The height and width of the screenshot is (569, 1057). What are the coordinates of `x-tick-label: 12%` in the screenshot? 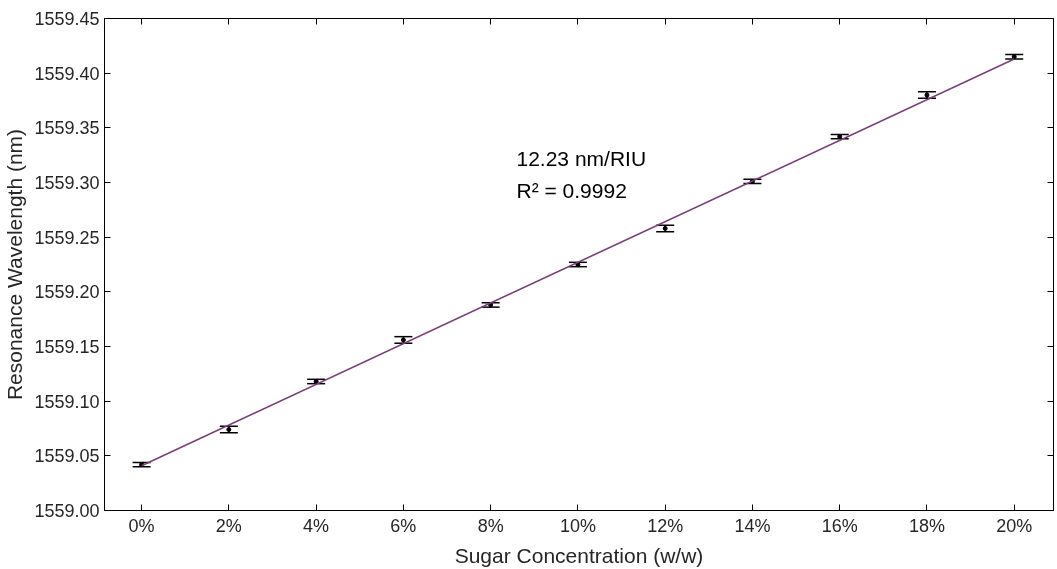 It's located at (665, 525).